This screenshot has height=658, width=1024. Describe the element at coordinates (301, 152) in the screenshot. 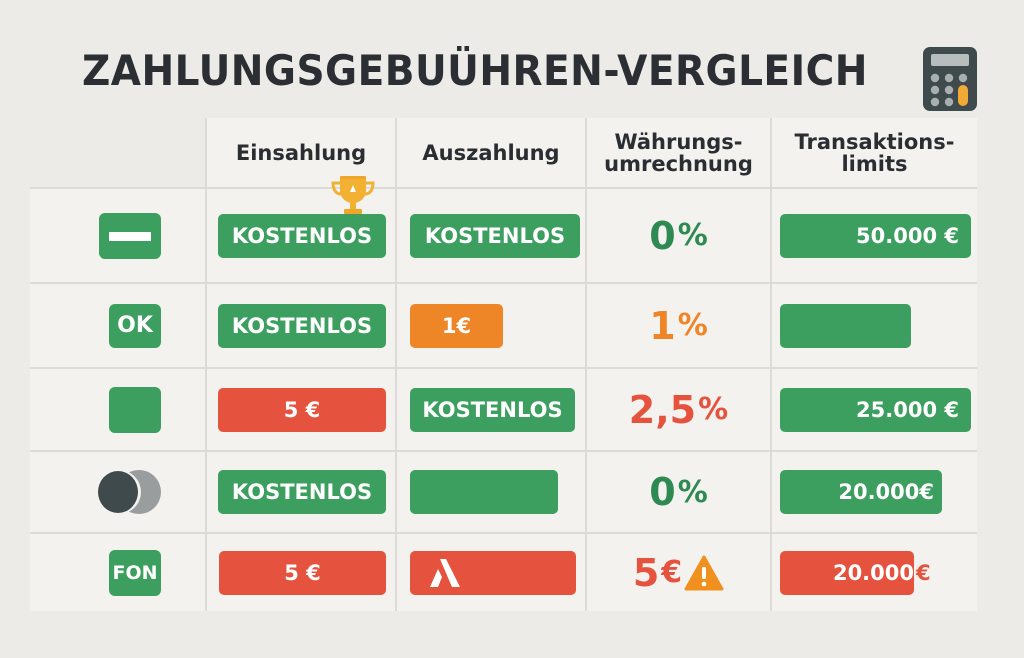

I see `header-deposit-label: Einsahlung` at that location.